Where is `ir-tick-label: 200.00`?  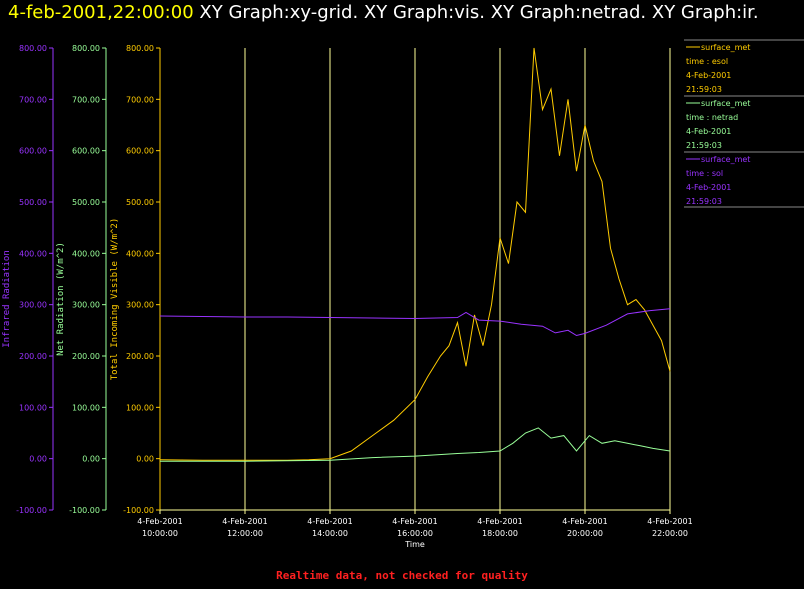
ir-tick-label: 200.00 is located at coordinates (33, 356).